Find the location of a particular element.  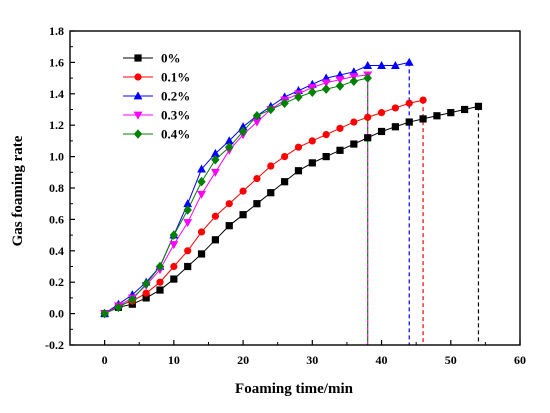

y-tick-label-2: 0.2 is located at coordinates (56, 282).